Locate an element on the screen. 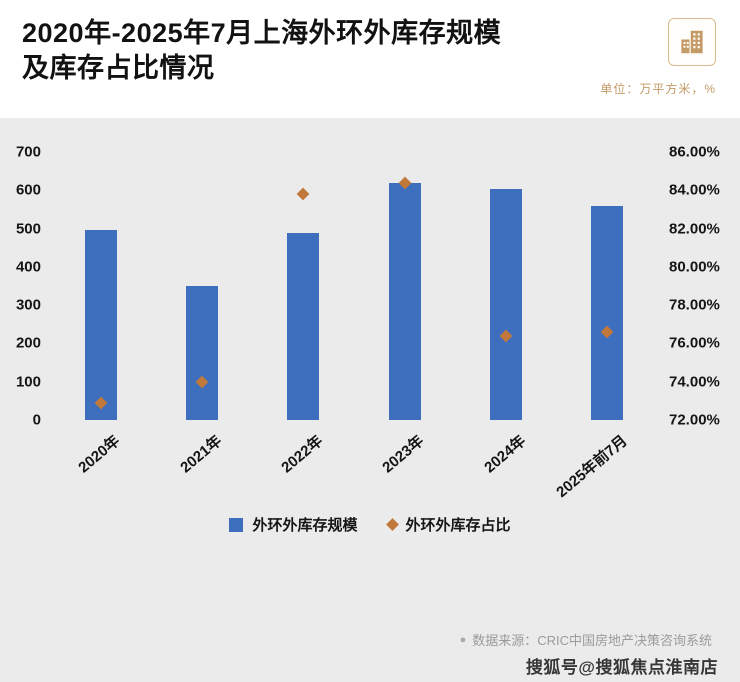 The image size is (740, 682). left-axis-tick-label: 600 is located at coordinates (28, 190).